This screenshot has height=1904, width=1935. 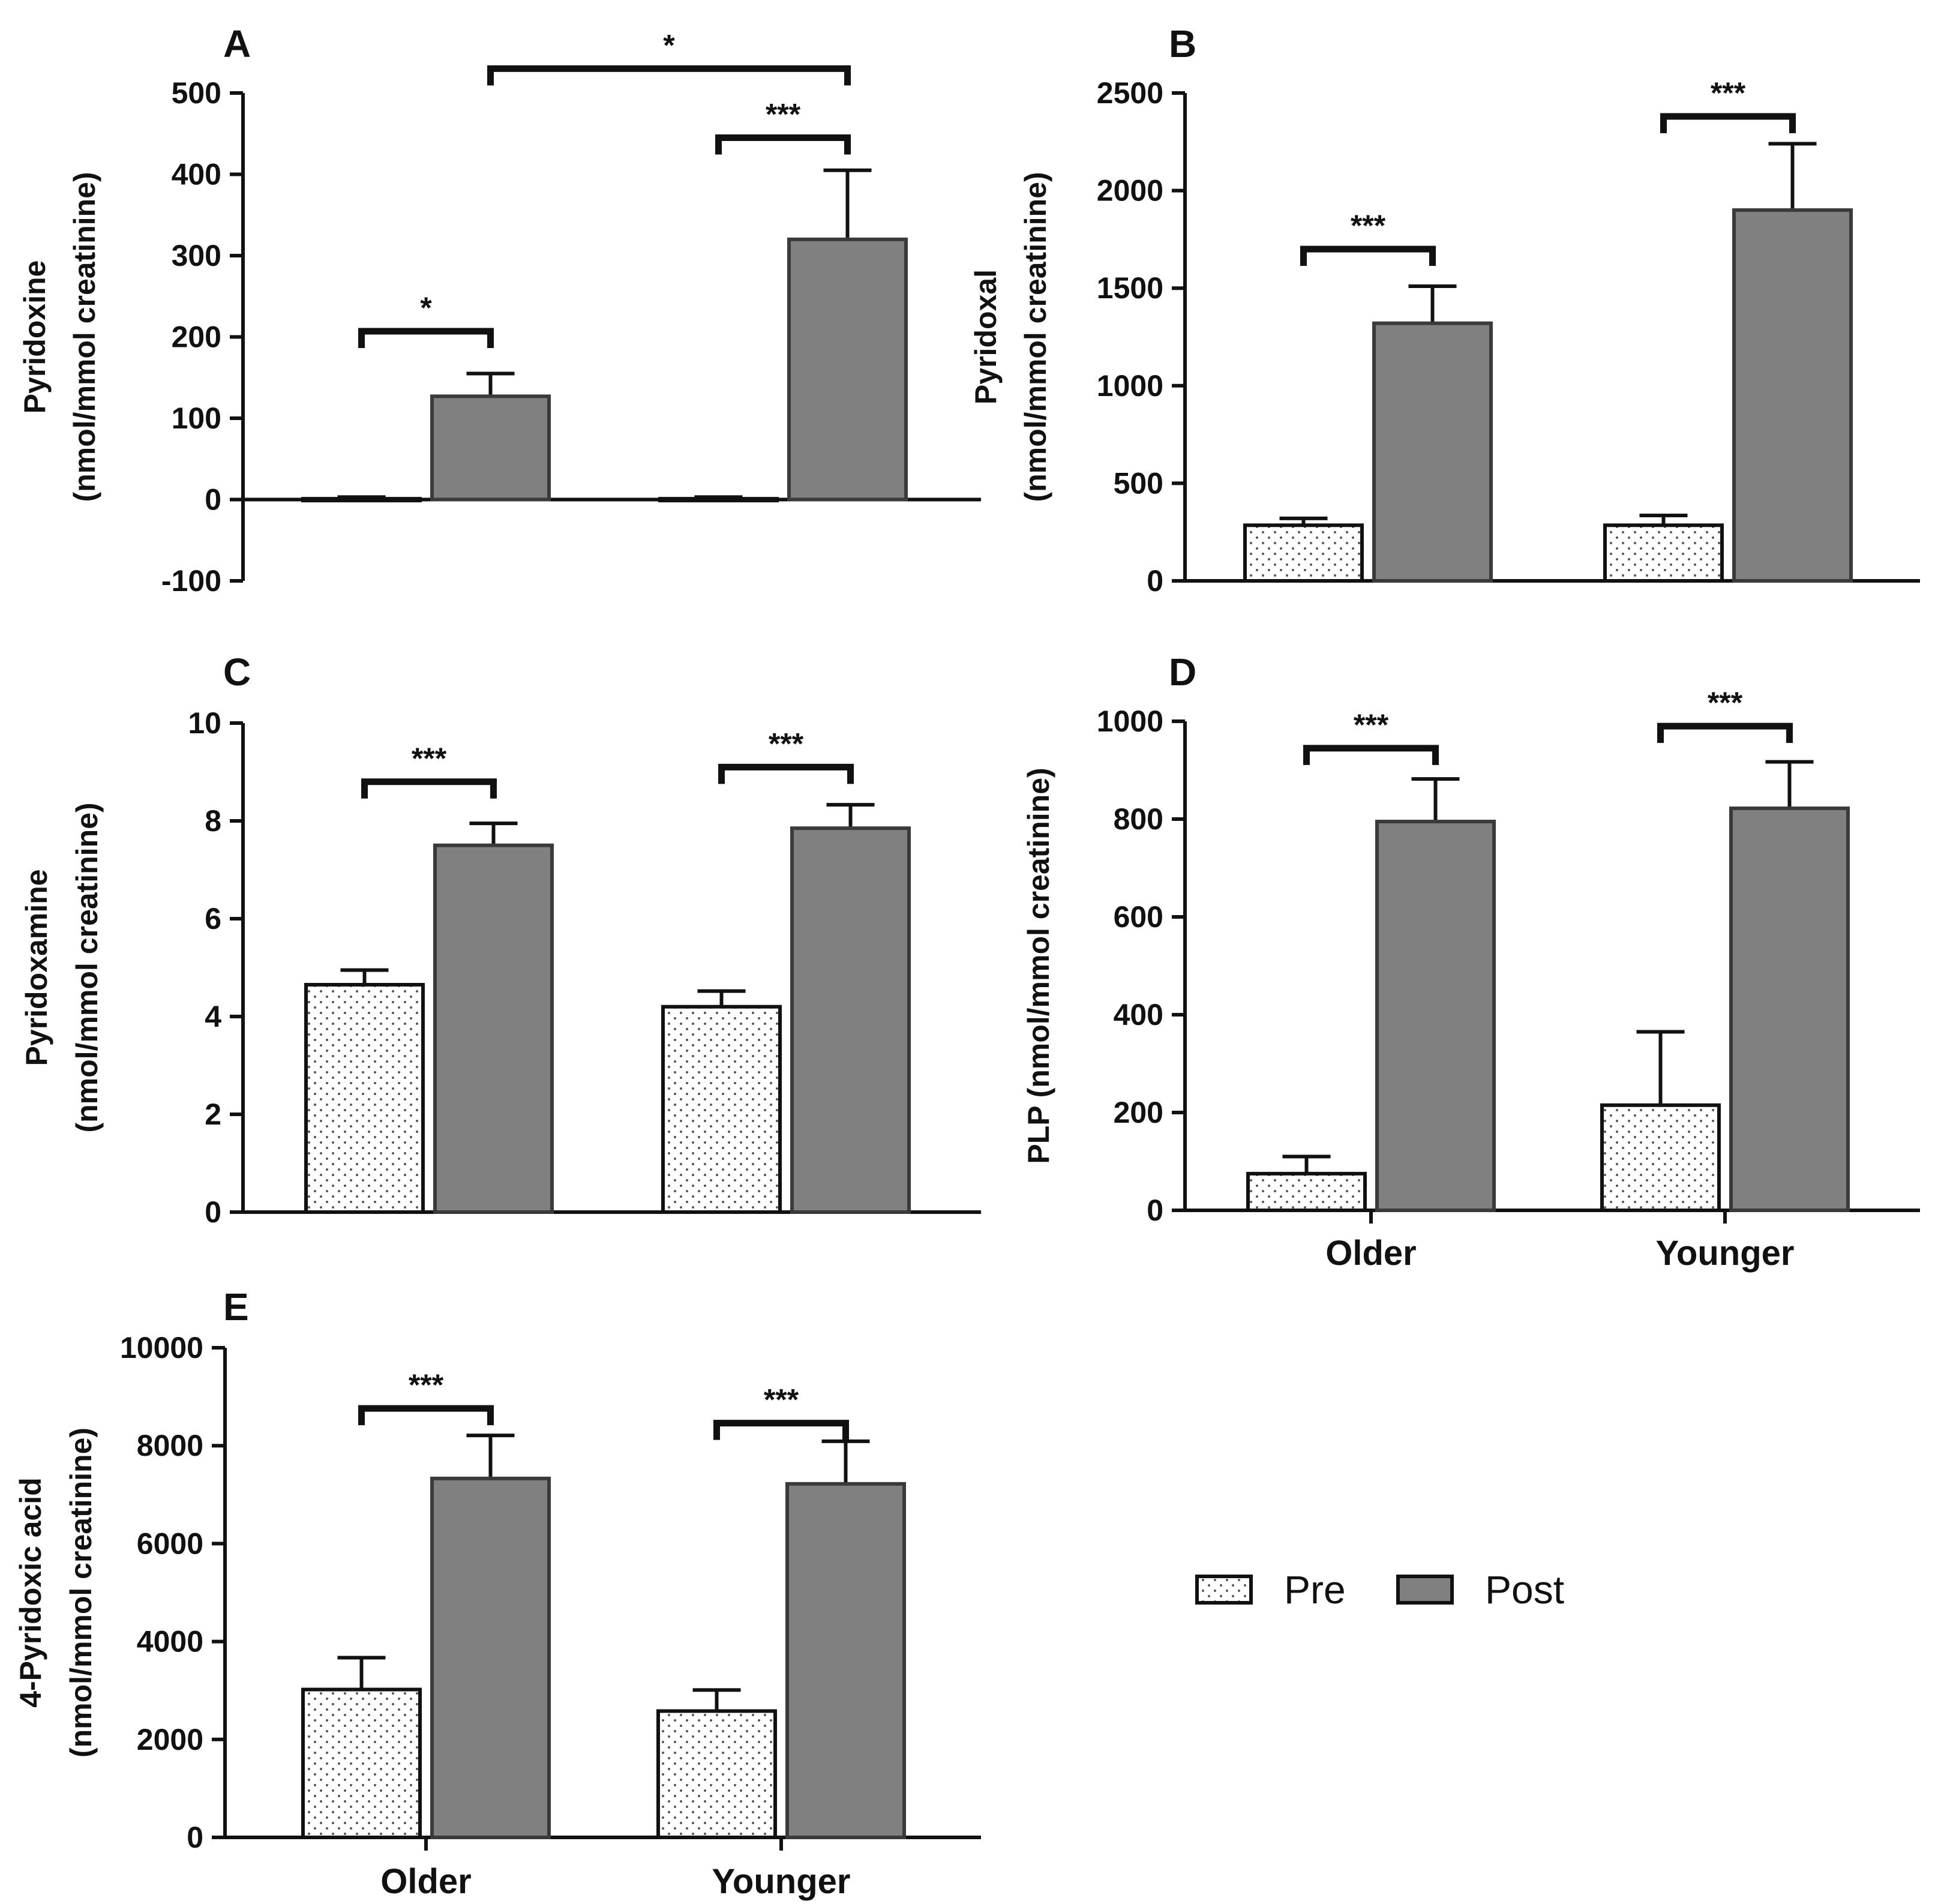 I want to click on y-tick-label: 8, so click(x=213, y=821).